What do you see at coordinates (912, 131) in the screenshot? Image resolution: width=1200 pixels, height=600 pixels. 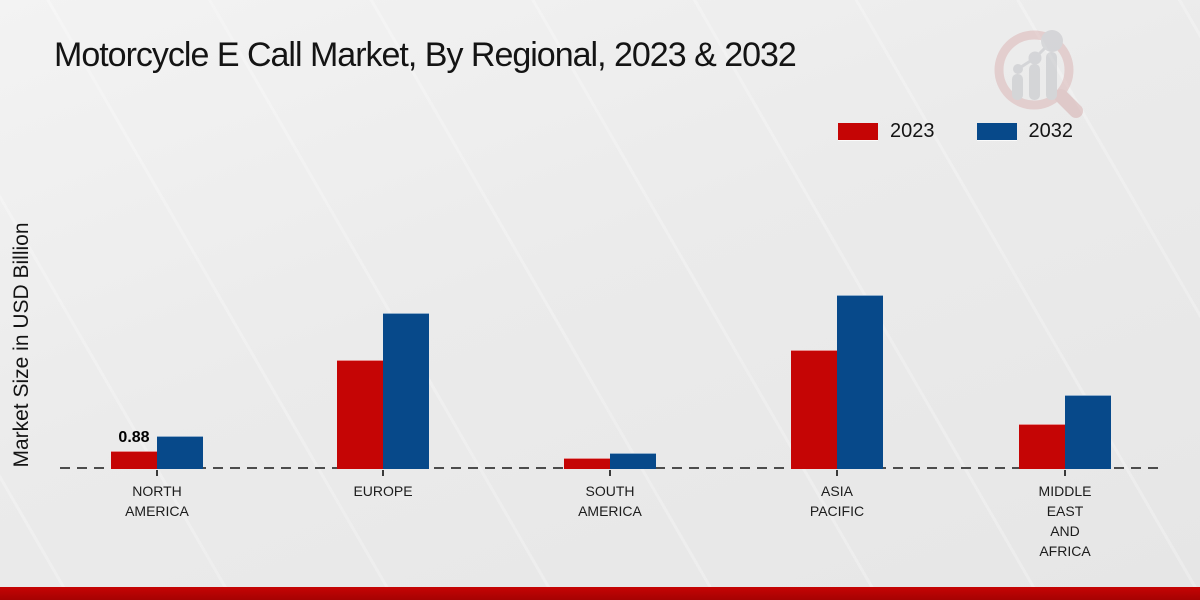 I see `legend-label-2023: 2023` at bounding box center [912, 131].